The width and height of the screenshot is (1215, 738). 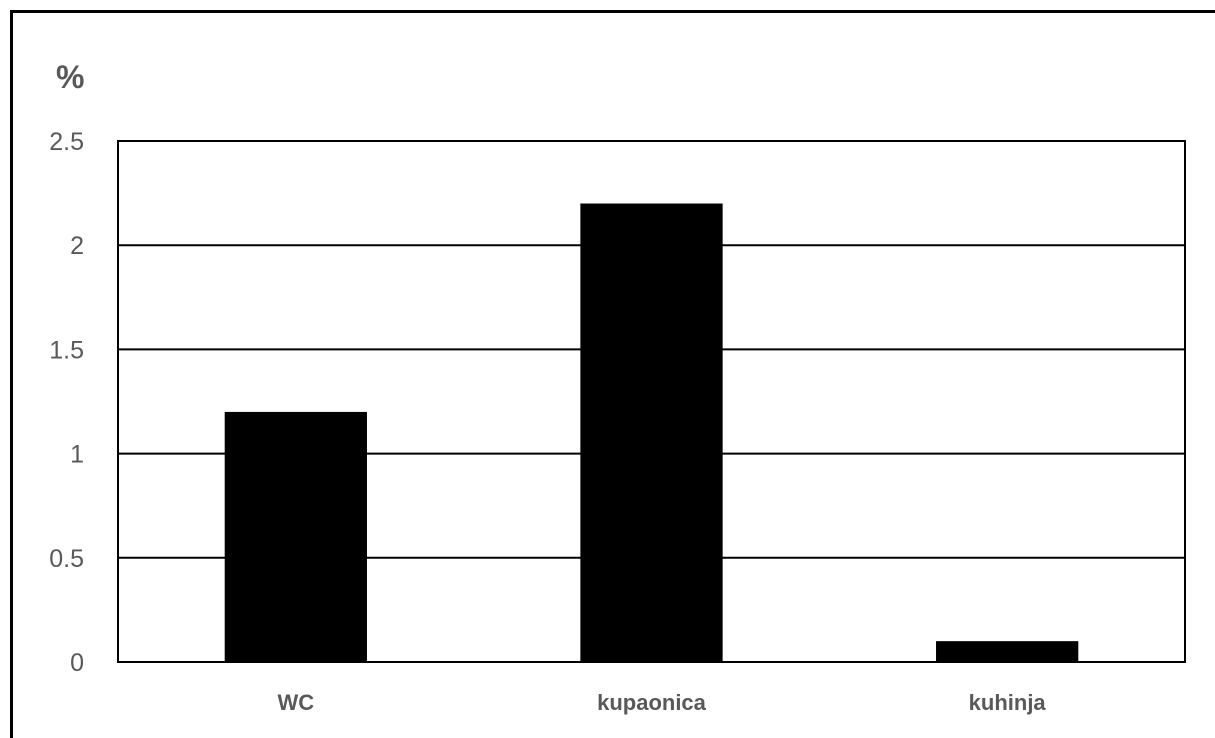 What do you see at coordinates (295, 536) in the screenshot?
I see `bar-wc` at bounding box center [295, 536].